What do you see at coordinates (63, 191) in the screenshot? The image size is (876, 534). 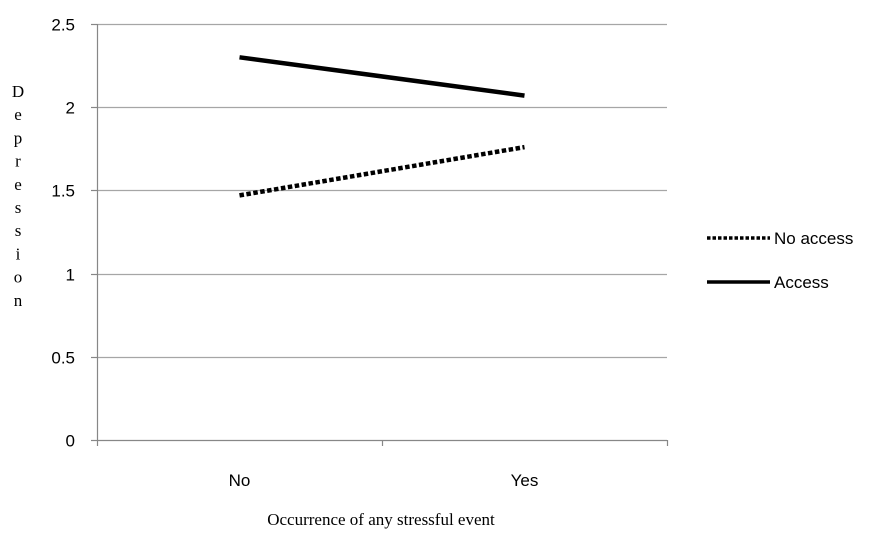 I see `y-tick-label: 1.5` at bounding box center [63, 191].